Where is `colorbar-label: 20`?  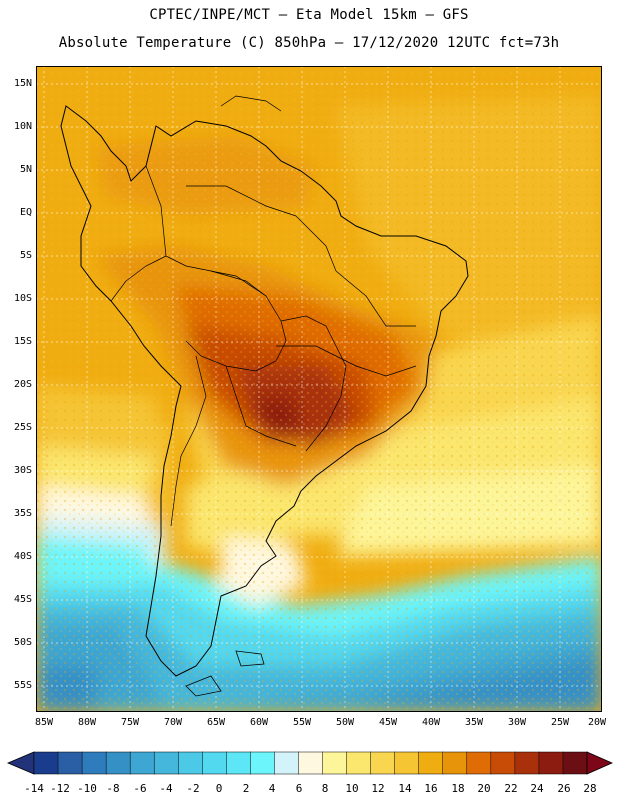
colorbar-label: 20 is located at coordinates (484, 788).